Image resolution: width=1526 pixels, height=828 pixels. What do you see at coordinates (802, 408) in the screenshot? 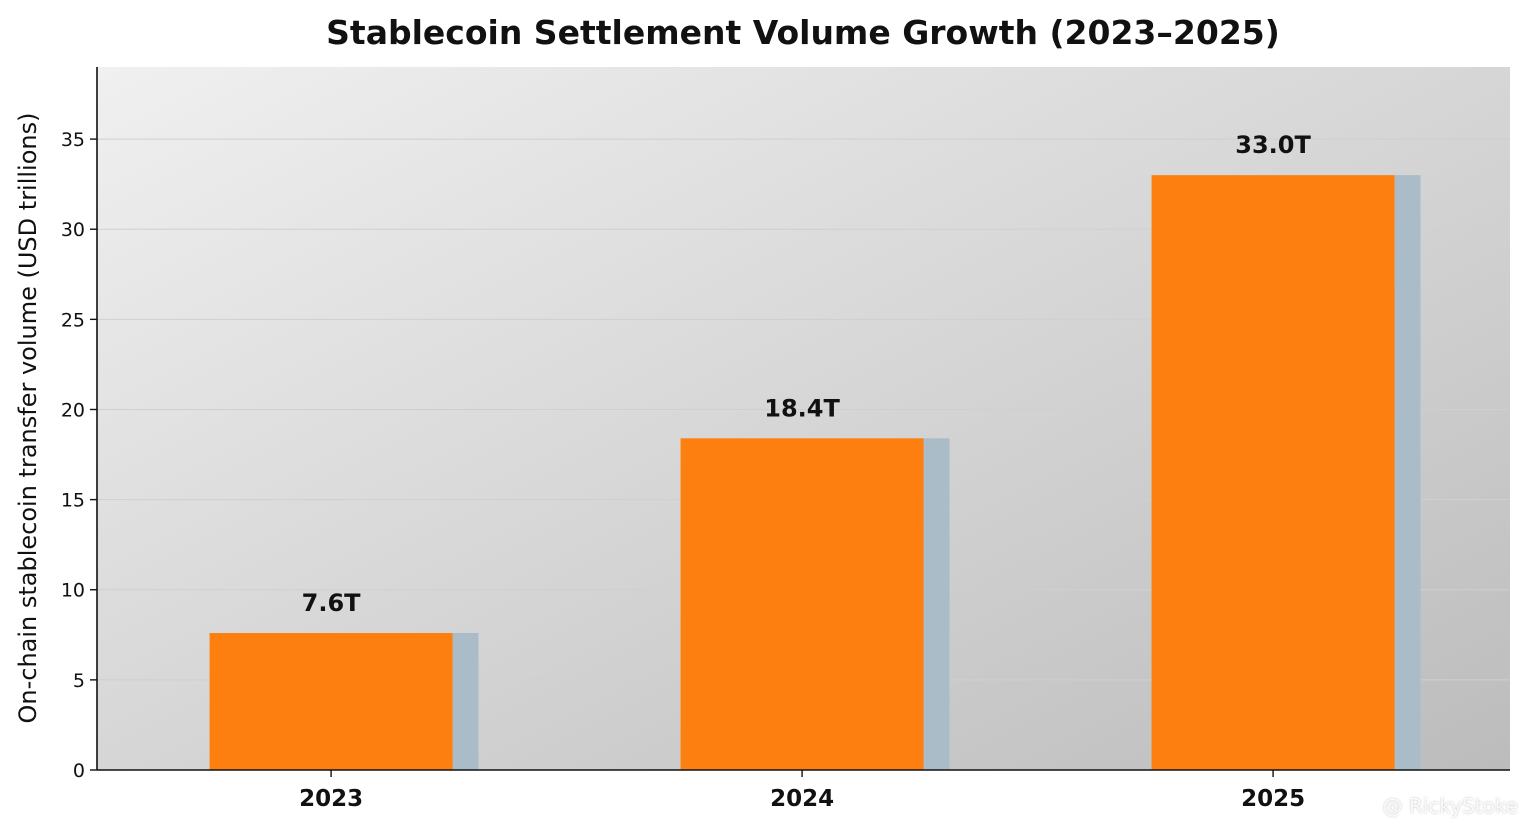
I see `bar-value-label: 18.4T` at bounding box center [802, 408].